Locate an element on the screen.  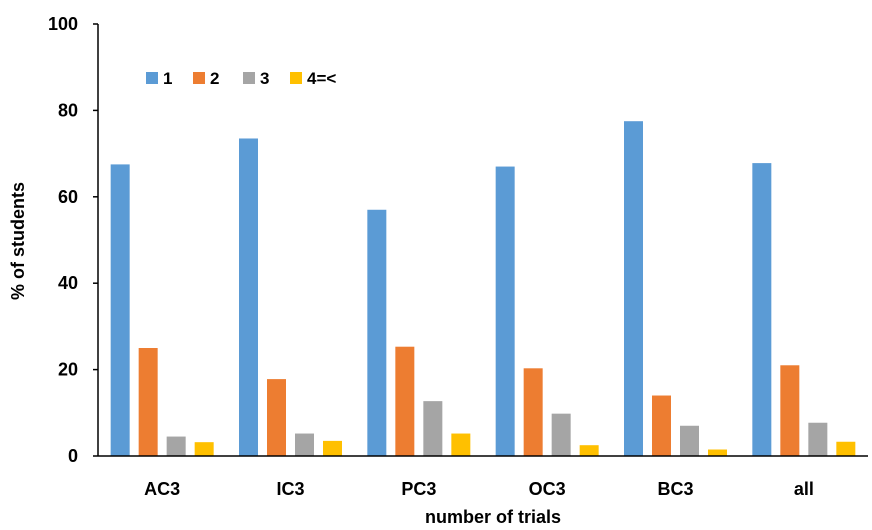
legend-label: 4=< is located at coordinates (321, 78).